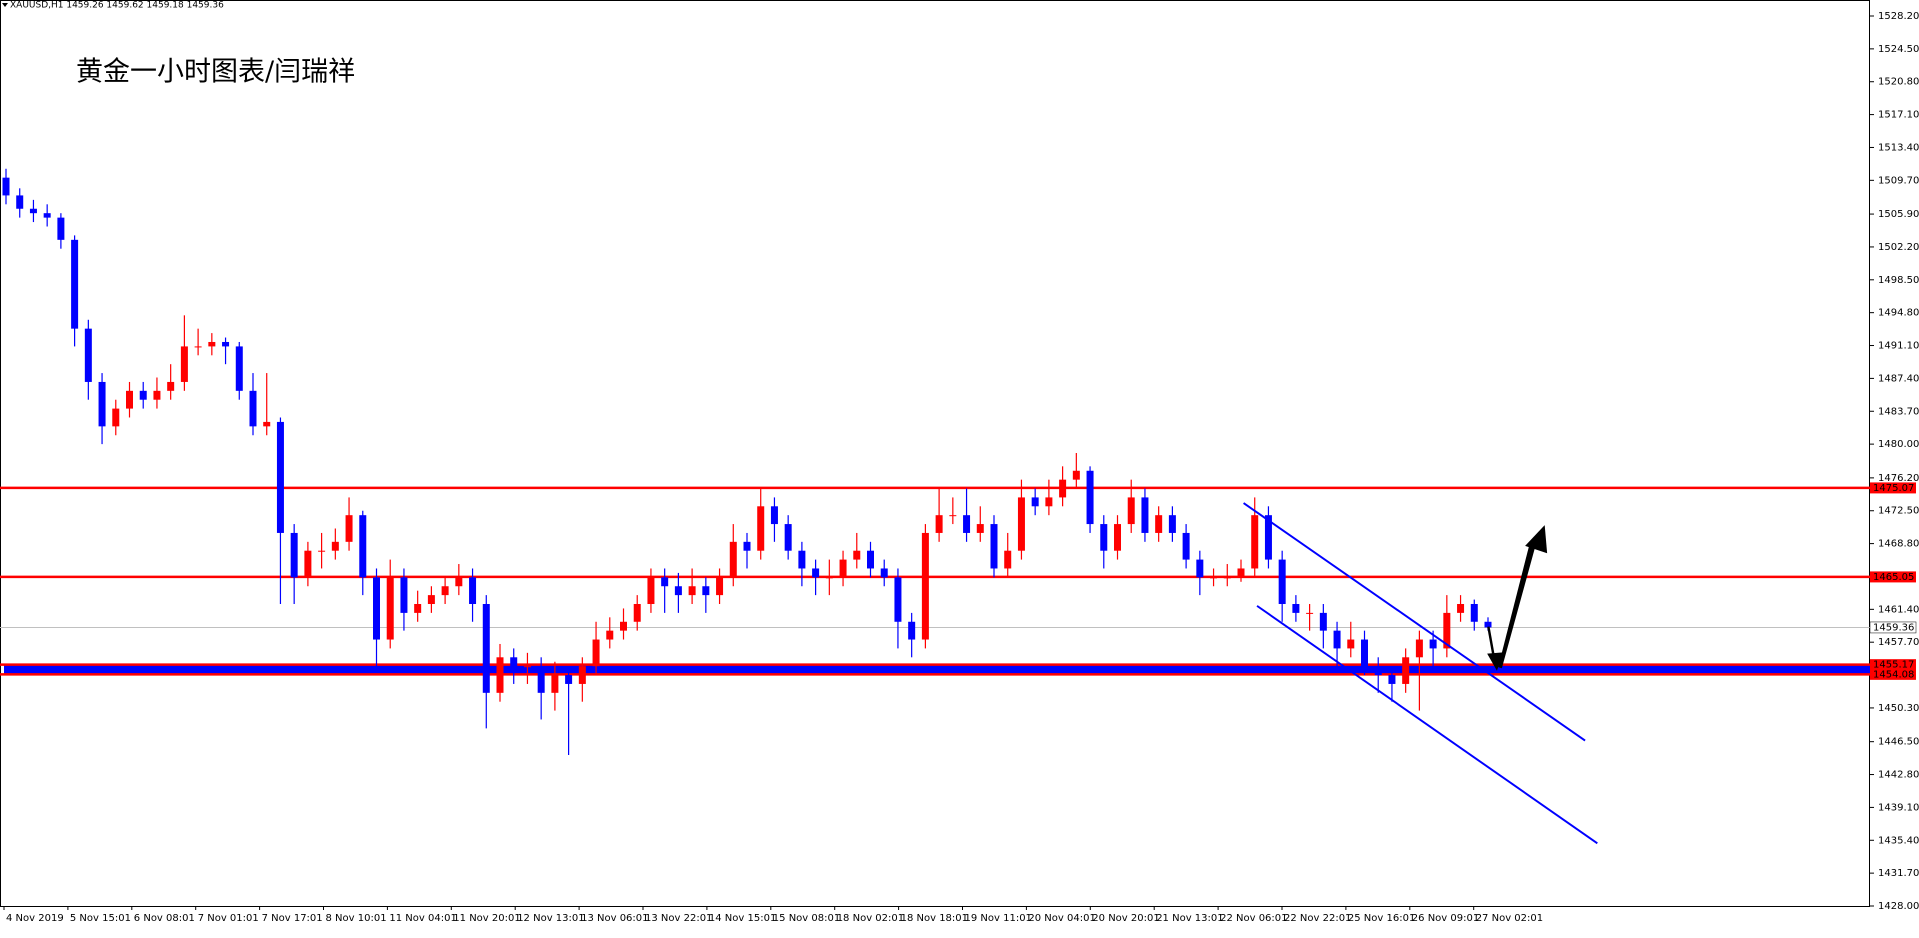 The image size is (1919, 938). Describe the element at coordinates (1898, 708) in the screenshot. I see `y-tick-label: 1450.30` at that location.